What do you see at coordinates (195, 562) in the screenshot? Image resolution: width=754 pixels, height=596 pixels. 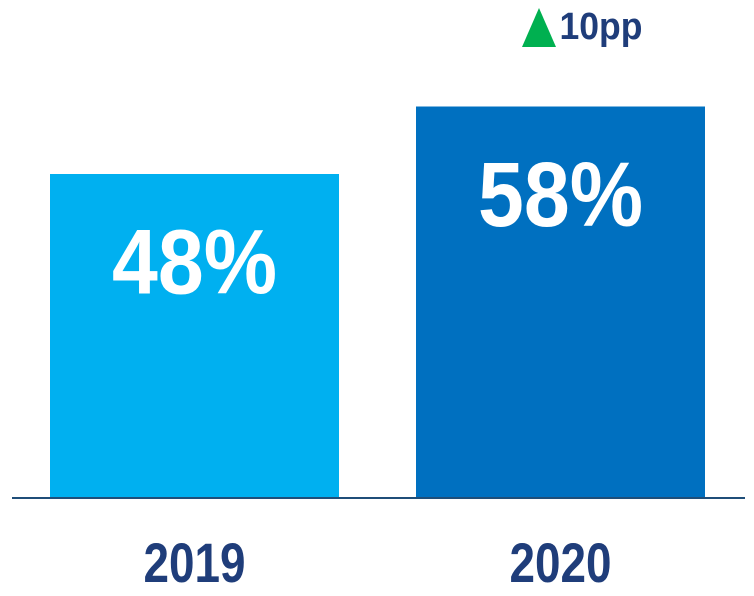 I see `x-tick-label: 2019` at bounding box center [195, 562].